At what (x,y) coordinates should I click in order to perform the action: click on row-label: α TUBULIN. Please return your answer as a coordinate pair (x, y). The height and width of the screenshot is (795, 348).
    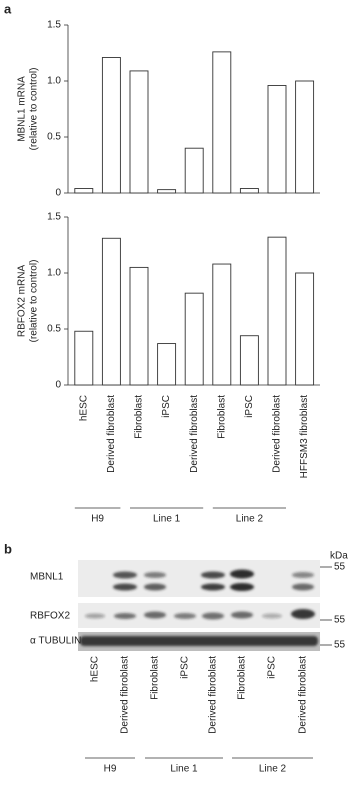
    Looking at the image, I should click on (55, 641).